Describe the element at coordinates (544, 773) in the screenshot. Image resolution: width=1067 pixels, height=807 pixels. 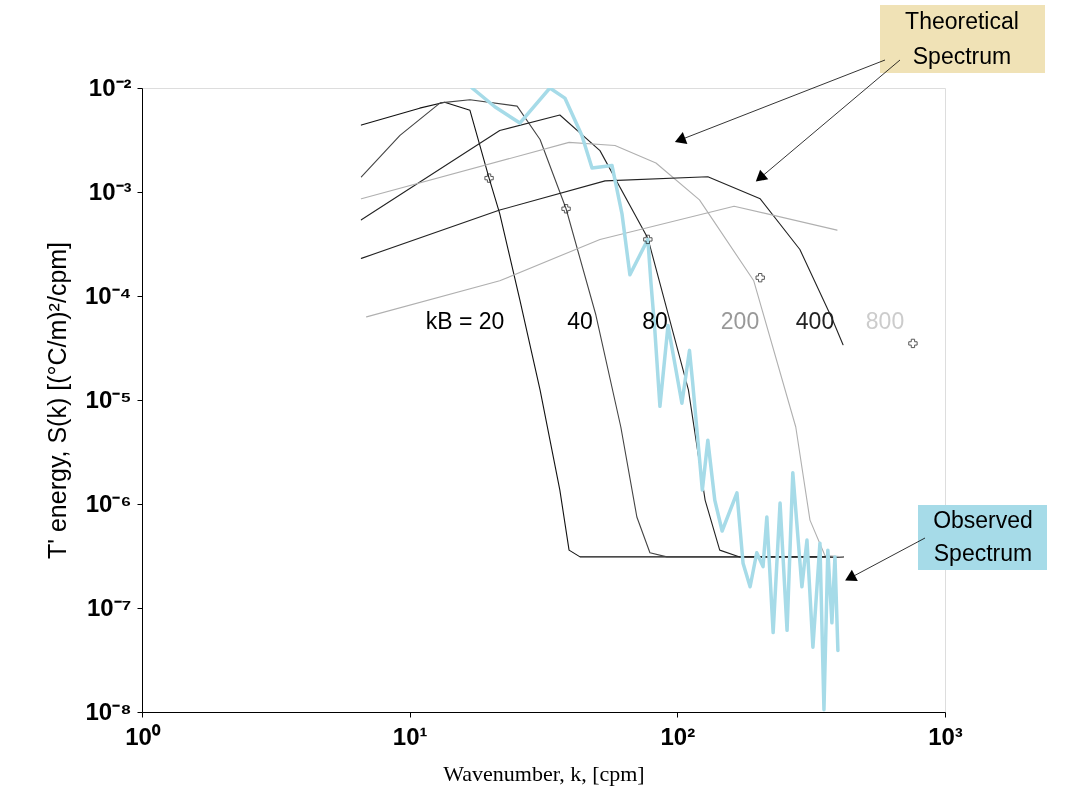
I see `x-axis-title: Wavenumber, k, [cpm]` at that location.